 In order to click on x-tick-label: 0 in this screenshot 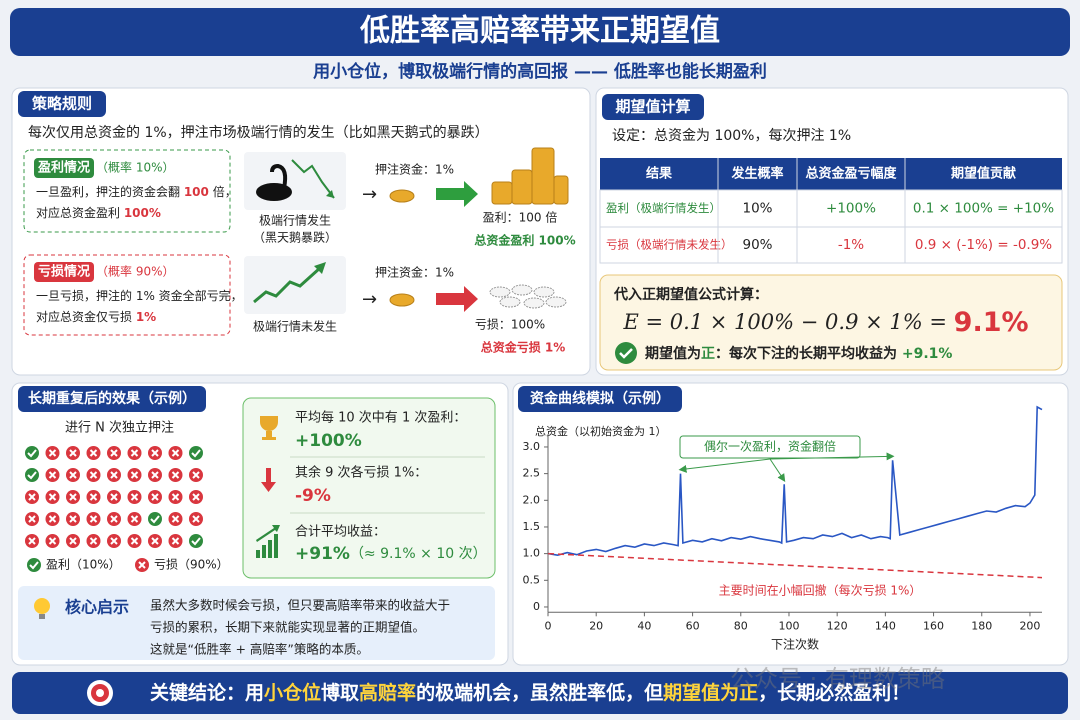, I will do `click(548, 625)`.